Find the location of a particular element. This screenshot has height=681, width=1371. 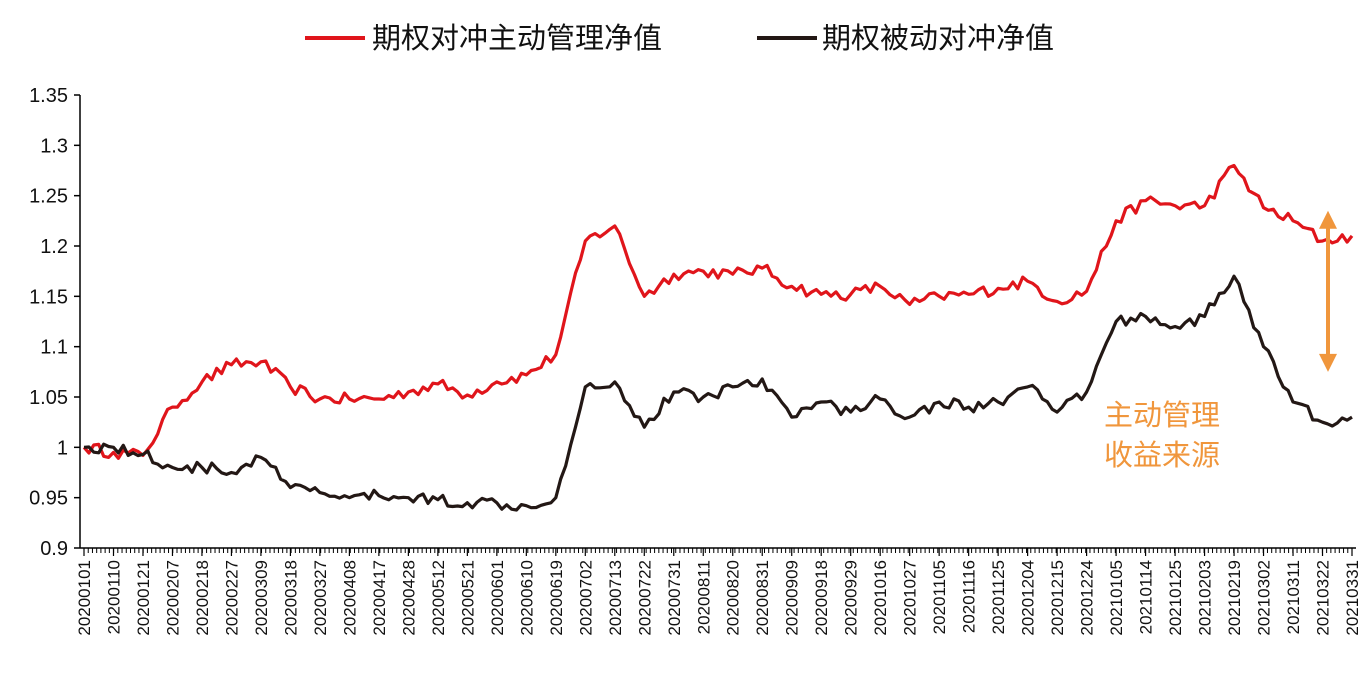

x-tick-label: 20210322 is located at coordinates (1323, 598).